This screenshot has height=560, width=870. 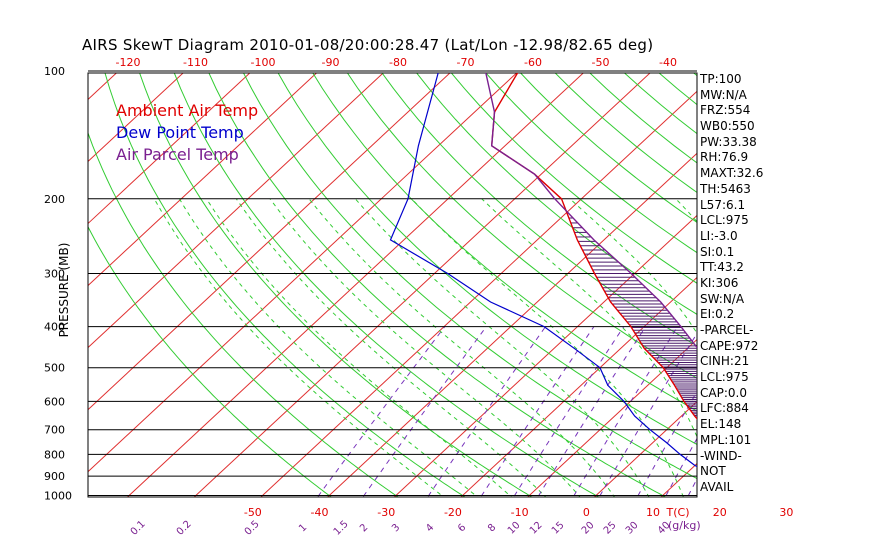 I want to click on stat-value: 100, so click(x=730, y=79).